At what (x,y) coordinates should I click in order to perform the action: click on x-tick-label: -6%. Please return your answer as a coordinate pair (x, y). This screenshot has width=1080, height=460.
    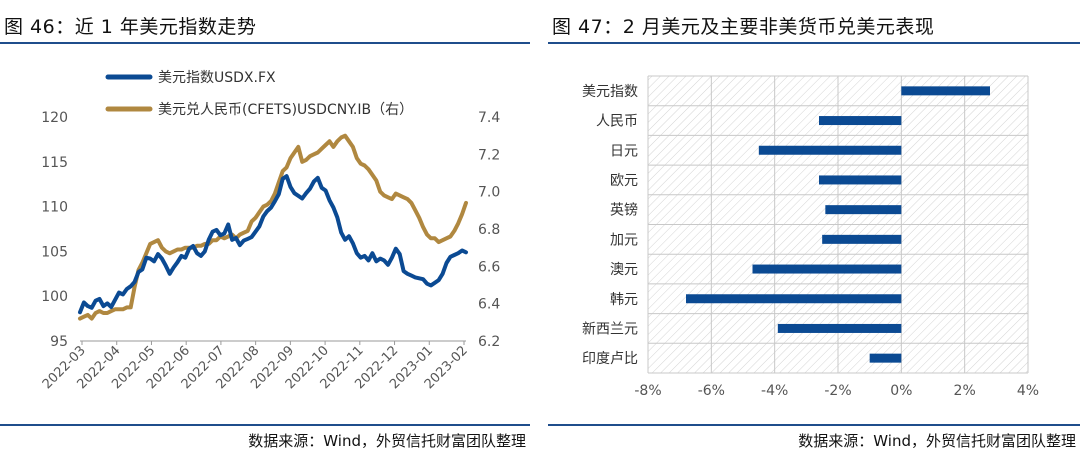
    Looking at the image, I should click on (711, 391).